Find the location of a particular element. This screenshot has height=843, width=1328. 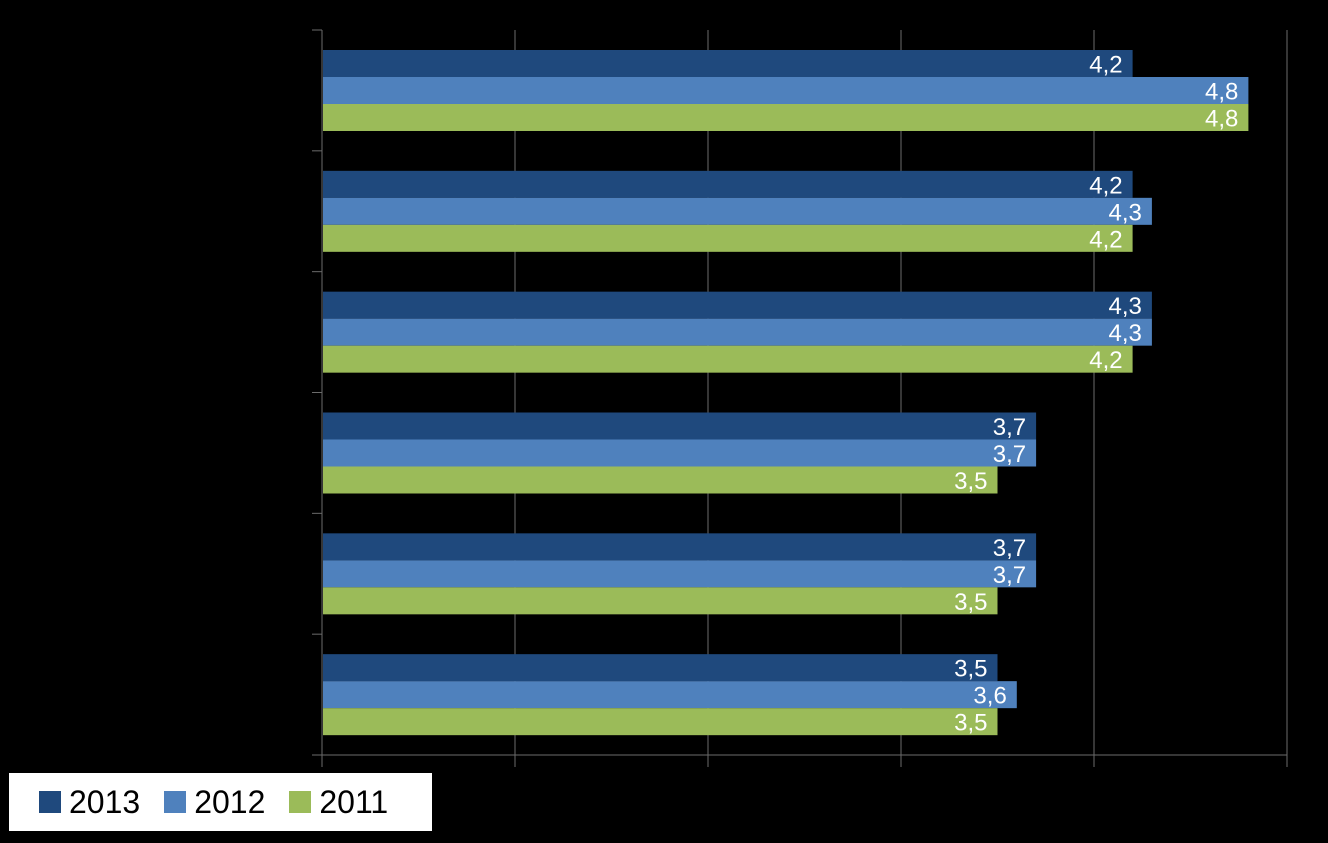

data-label-2012-0: 4,8 is located at coordinates (1221, 92).